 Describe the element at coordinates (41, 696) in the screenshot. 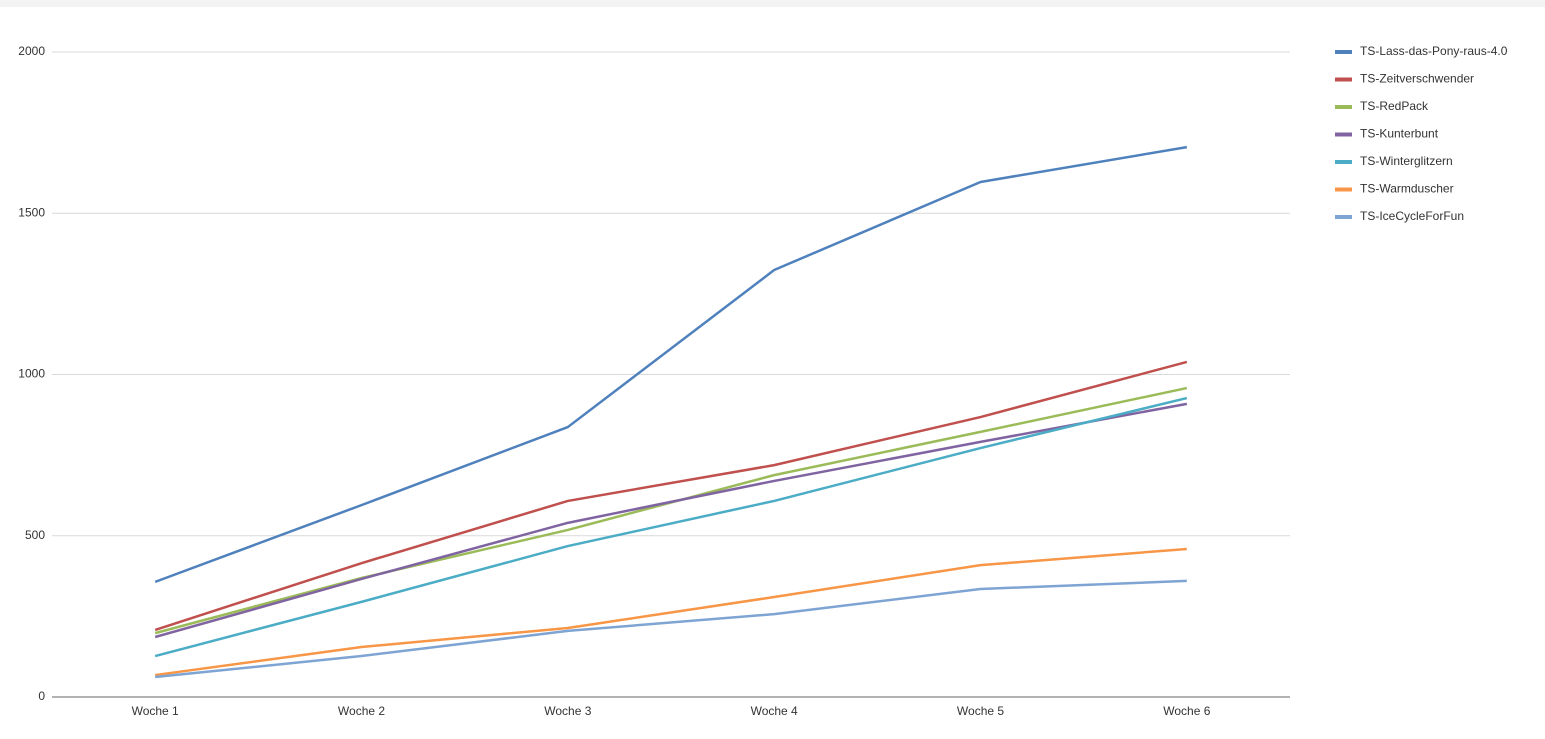

I see `y-tick-label: 0` at that location.